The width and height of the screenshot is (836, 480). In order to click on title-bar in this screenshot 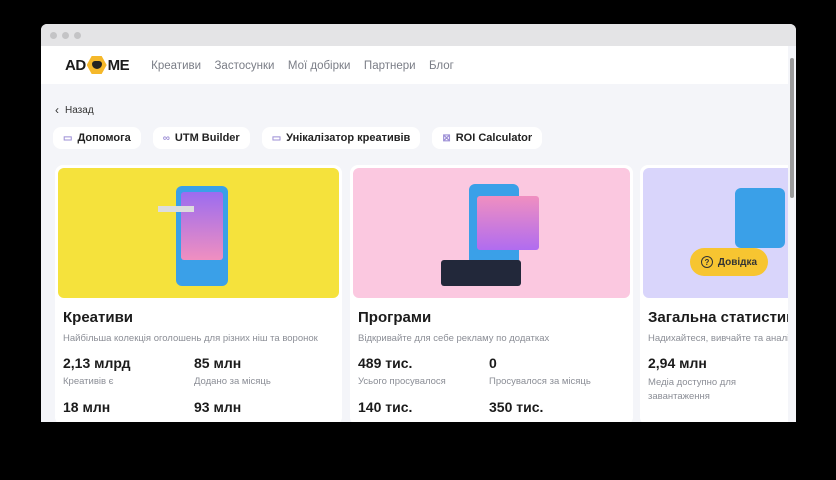, I will do `click(418, 35)`.